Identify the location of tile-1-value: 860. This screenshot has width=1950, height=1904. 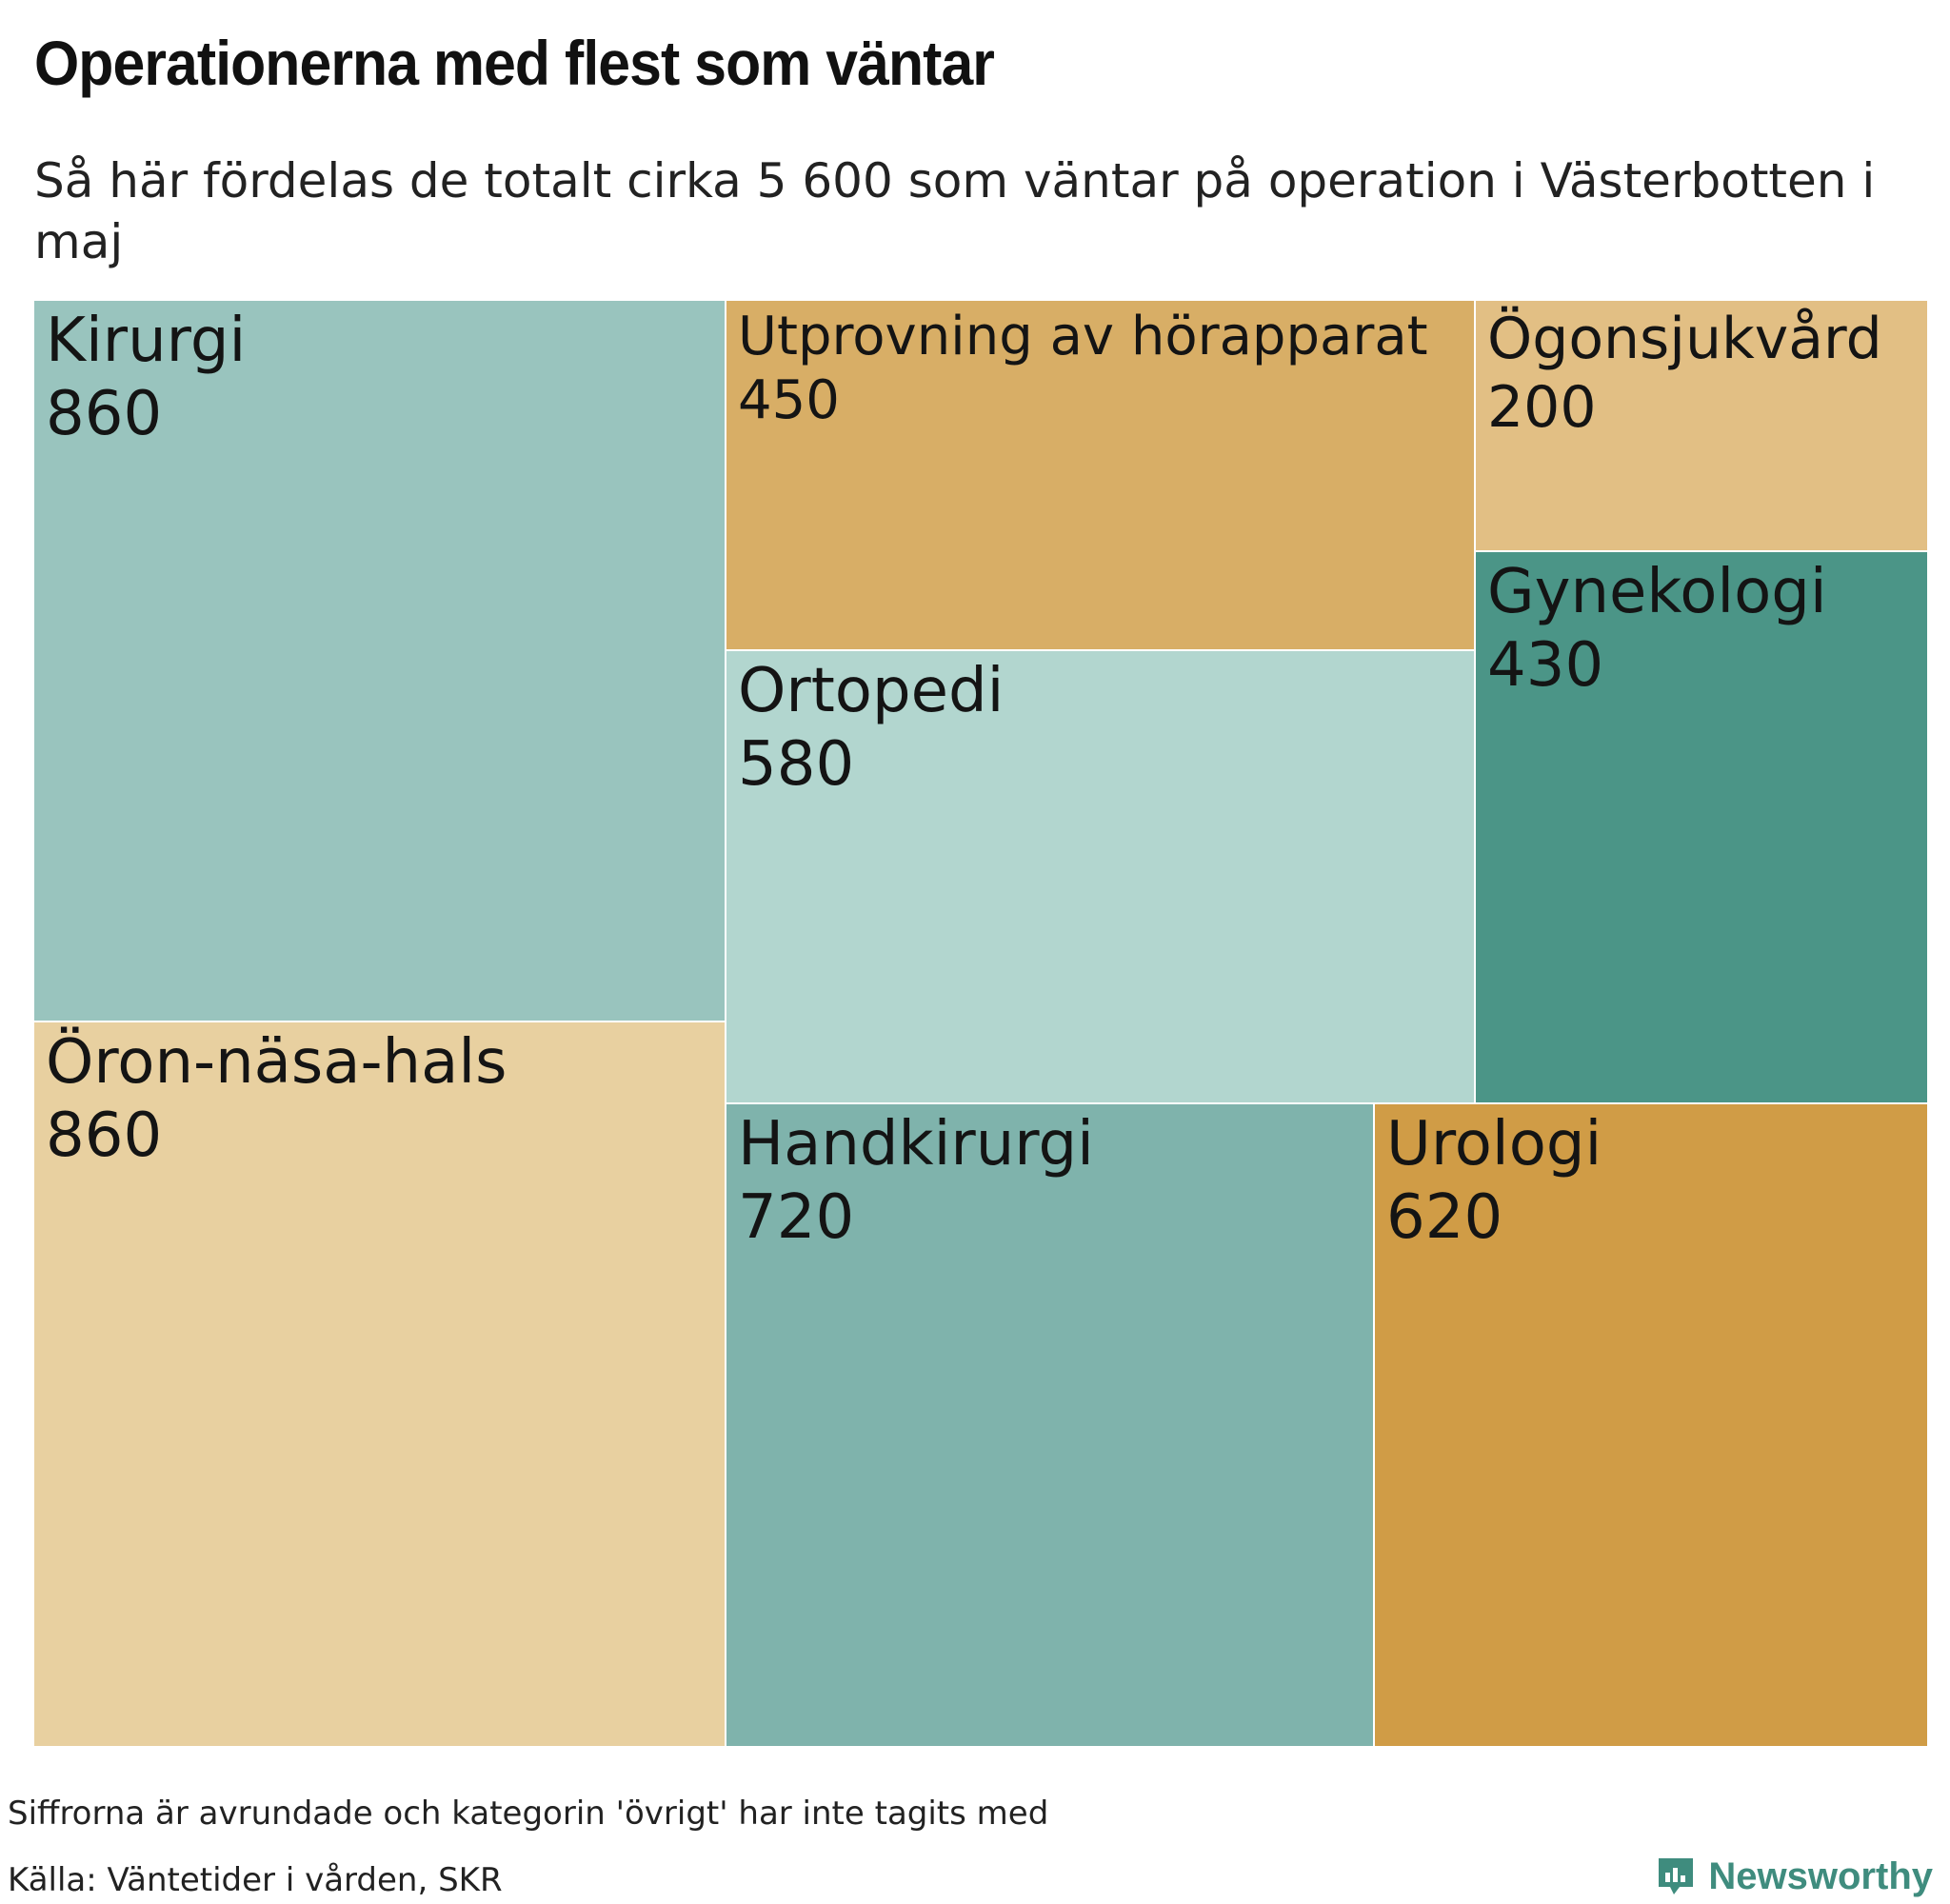
(104, 1135).